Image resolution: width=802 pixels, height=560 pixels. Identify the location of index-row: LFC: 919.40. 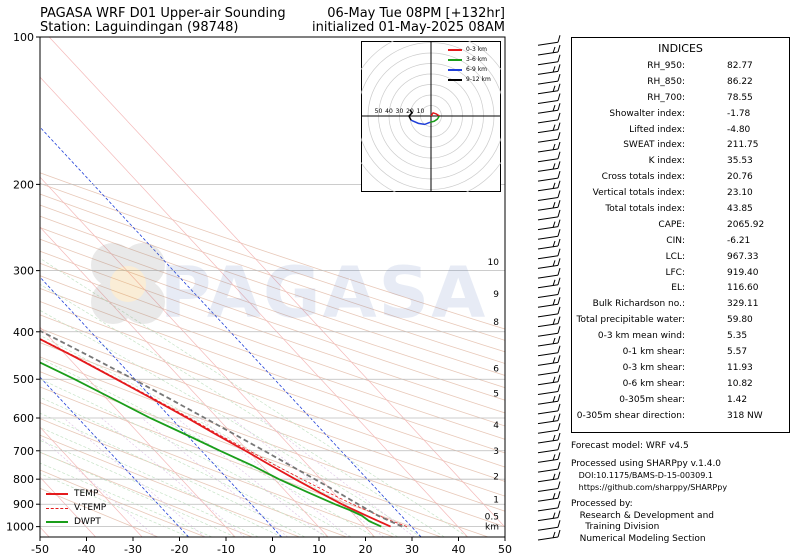
(680, 276).